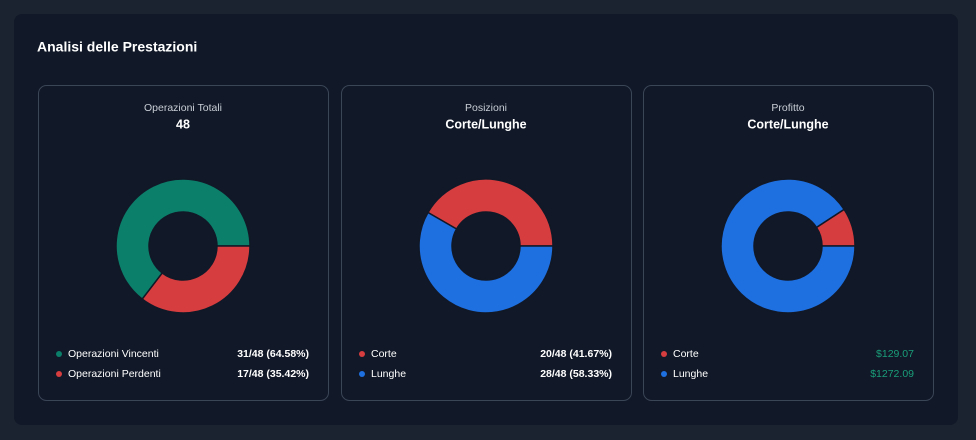 The image size is (976, 440). What do you see at coordinates (895, 354) in the screenshot?
I see `legend-value: $129.07` at bounding box center [895, 354].